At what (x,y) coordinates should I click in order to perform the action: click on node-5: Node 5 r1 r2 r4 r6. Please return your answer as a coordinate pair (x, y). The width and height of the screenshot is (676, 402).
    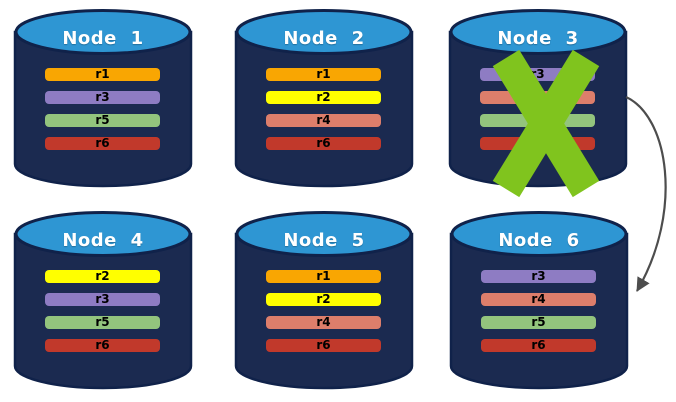
    Looking at the image, I should click on (324, 301).